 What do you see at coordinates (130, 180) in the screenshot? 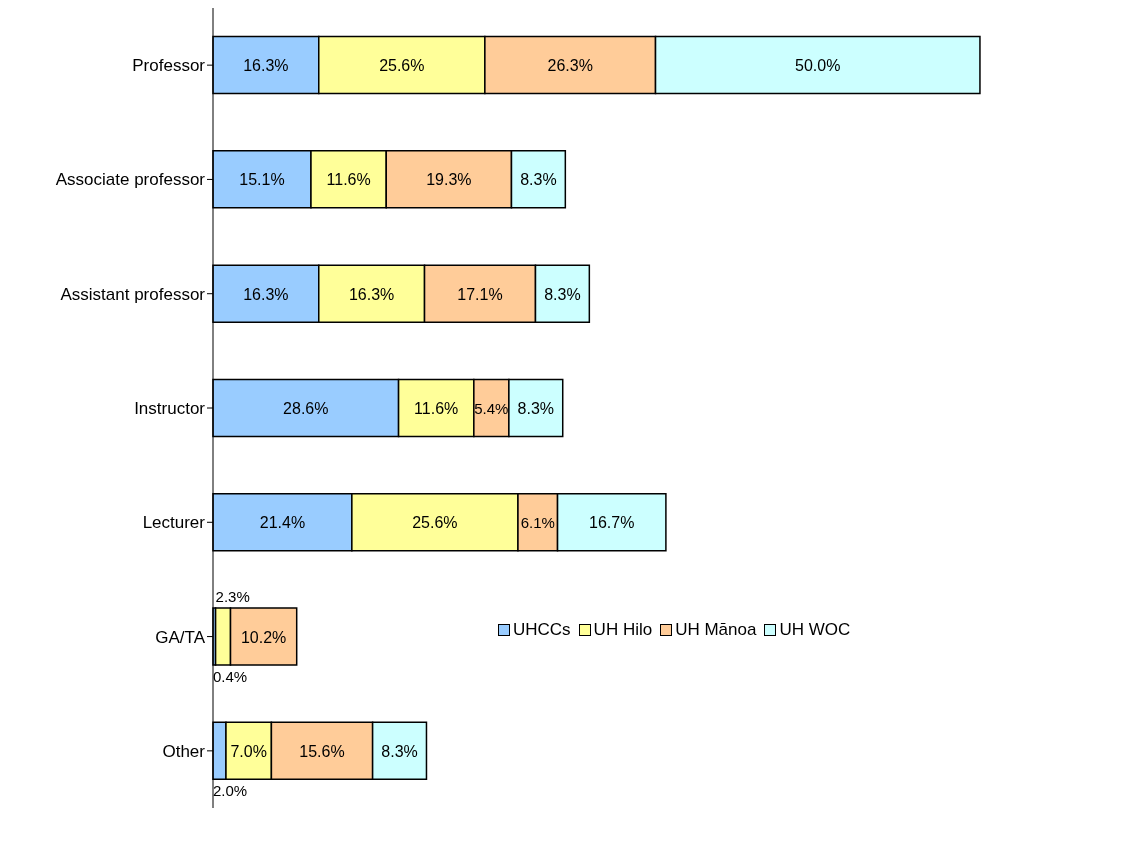
I see `y-tick-label: Associate professor` at bounding box center [130, 180].